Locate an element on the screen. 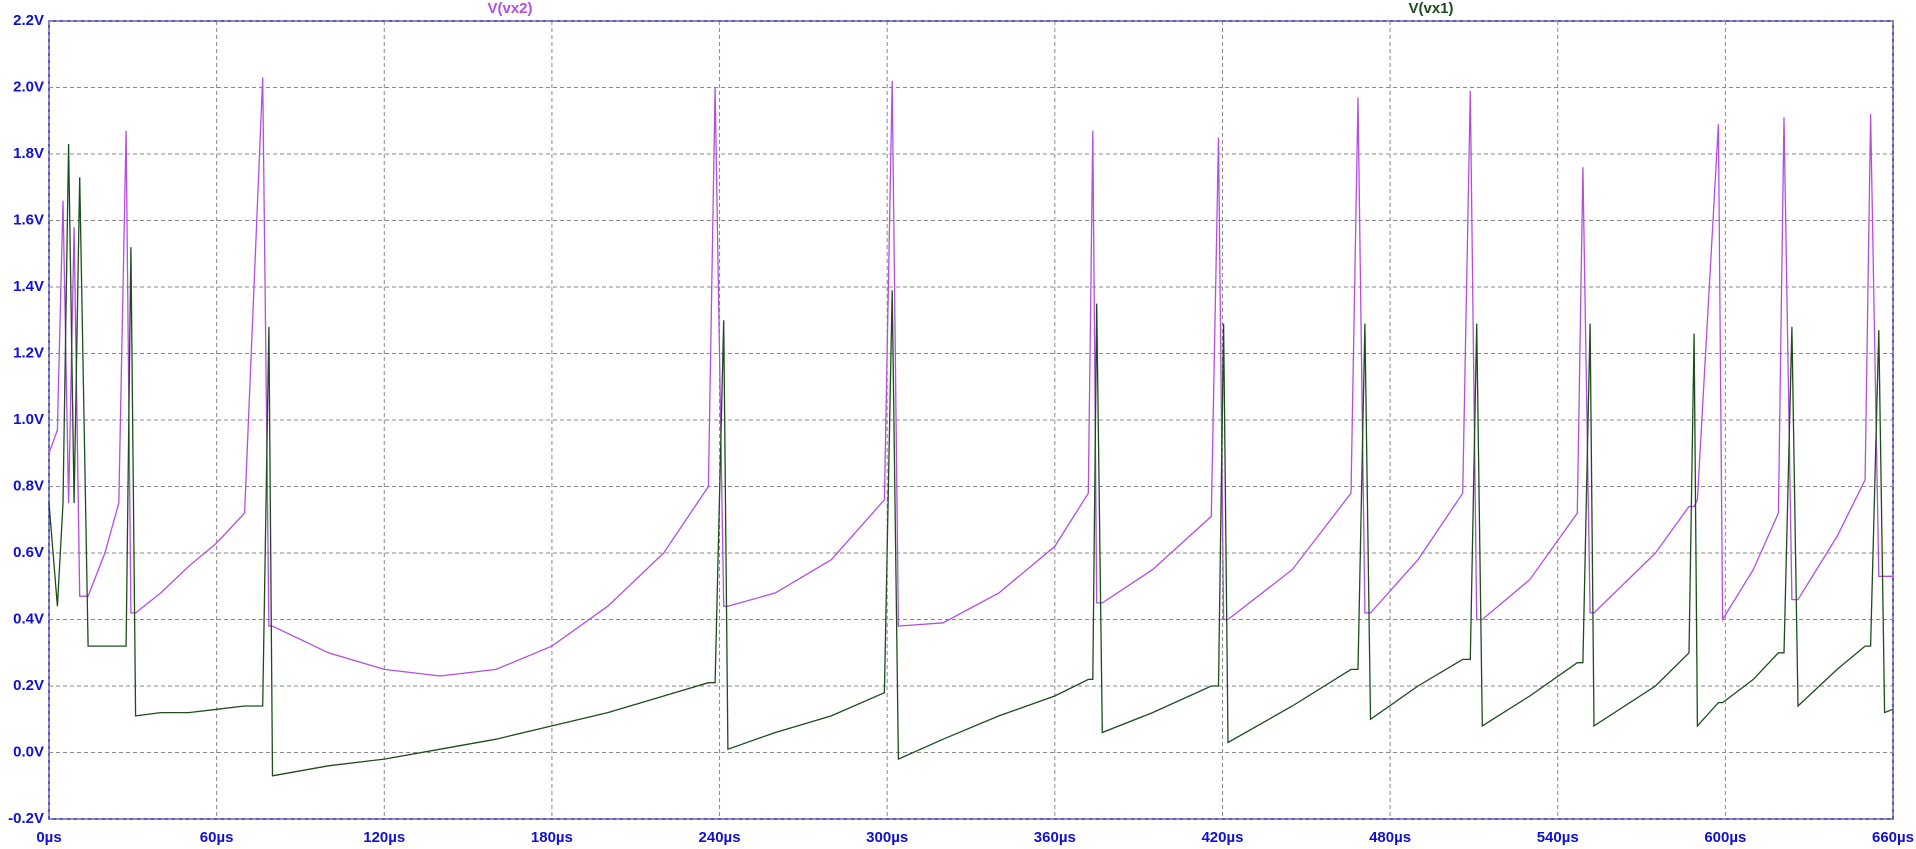  y-tick-label: 2.2V is located at coordinates (28, 20).